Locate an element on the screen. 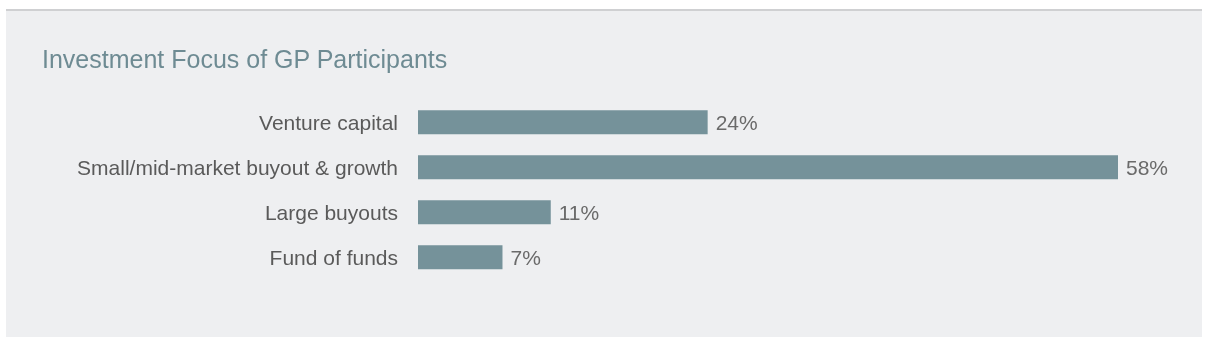 The width and height of the screenshot is (1208, 343). y-tick-label: Venture capital is located at coordinates (328, 122).